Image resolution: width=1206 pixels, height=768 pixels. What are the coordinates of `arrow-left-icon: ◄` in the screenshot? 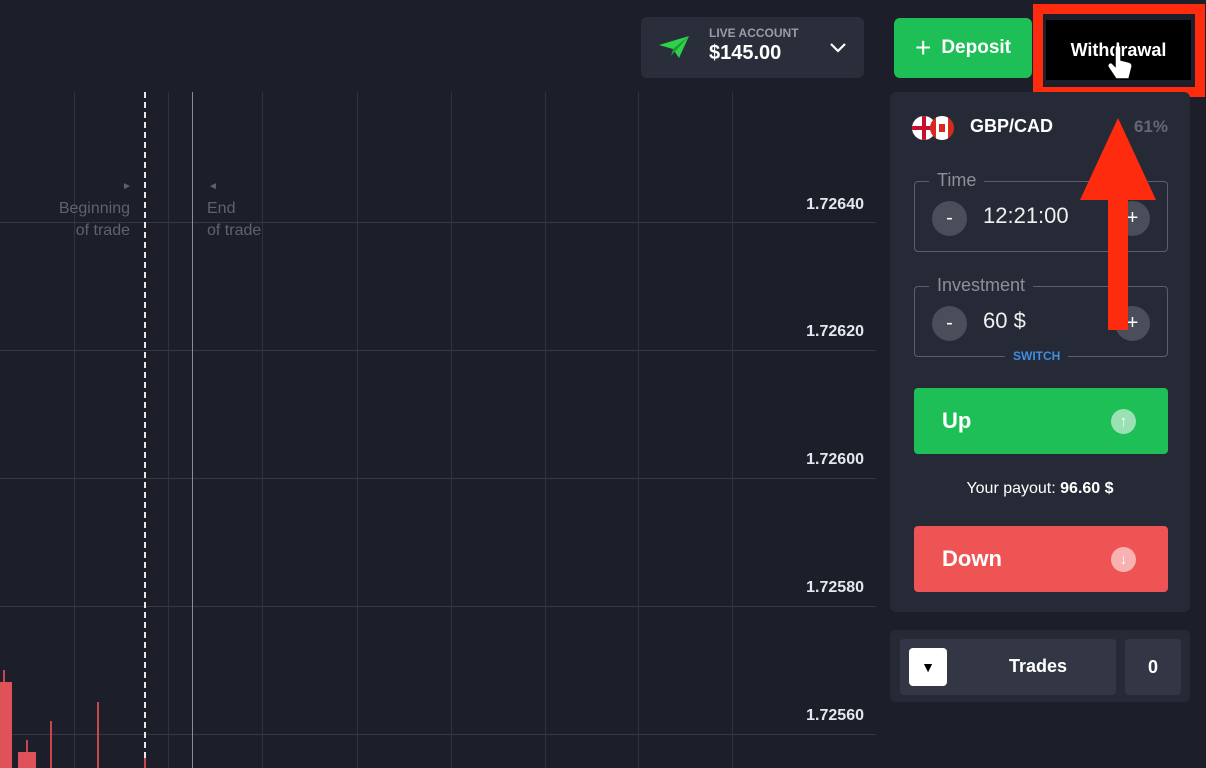 It's located at (213, 186).